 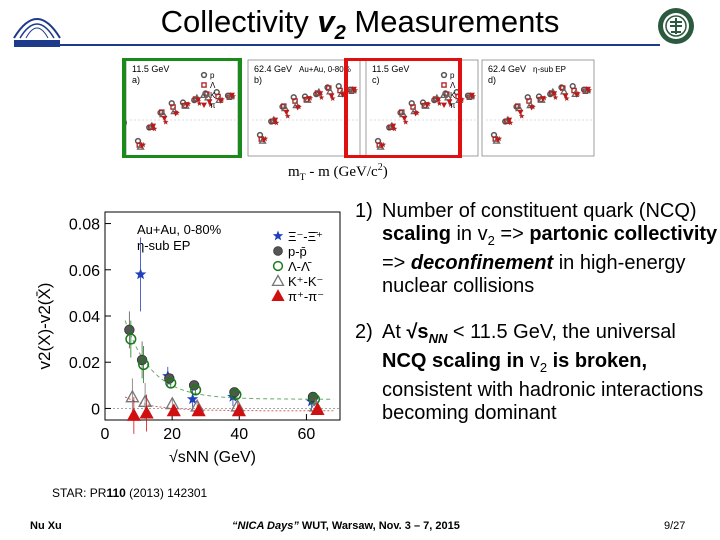 I want to click on fit-curve-meson, so click(x=229, y=404).